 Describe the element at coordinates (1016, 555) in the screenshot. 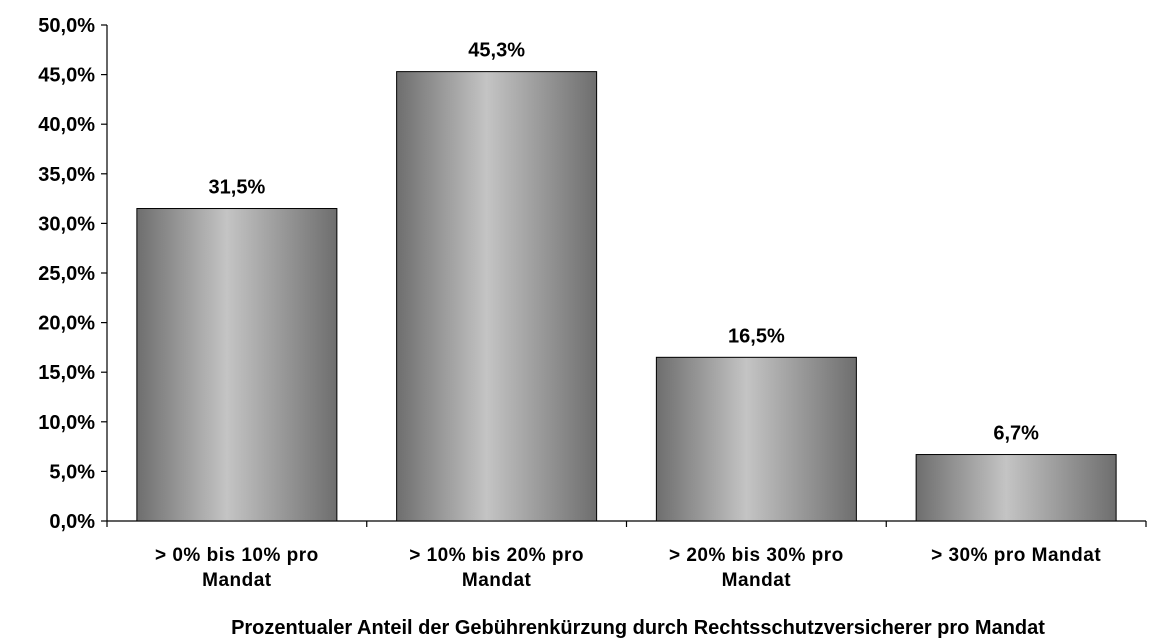

I see `x-tick-label: > 30% pro Mandat` at that location.